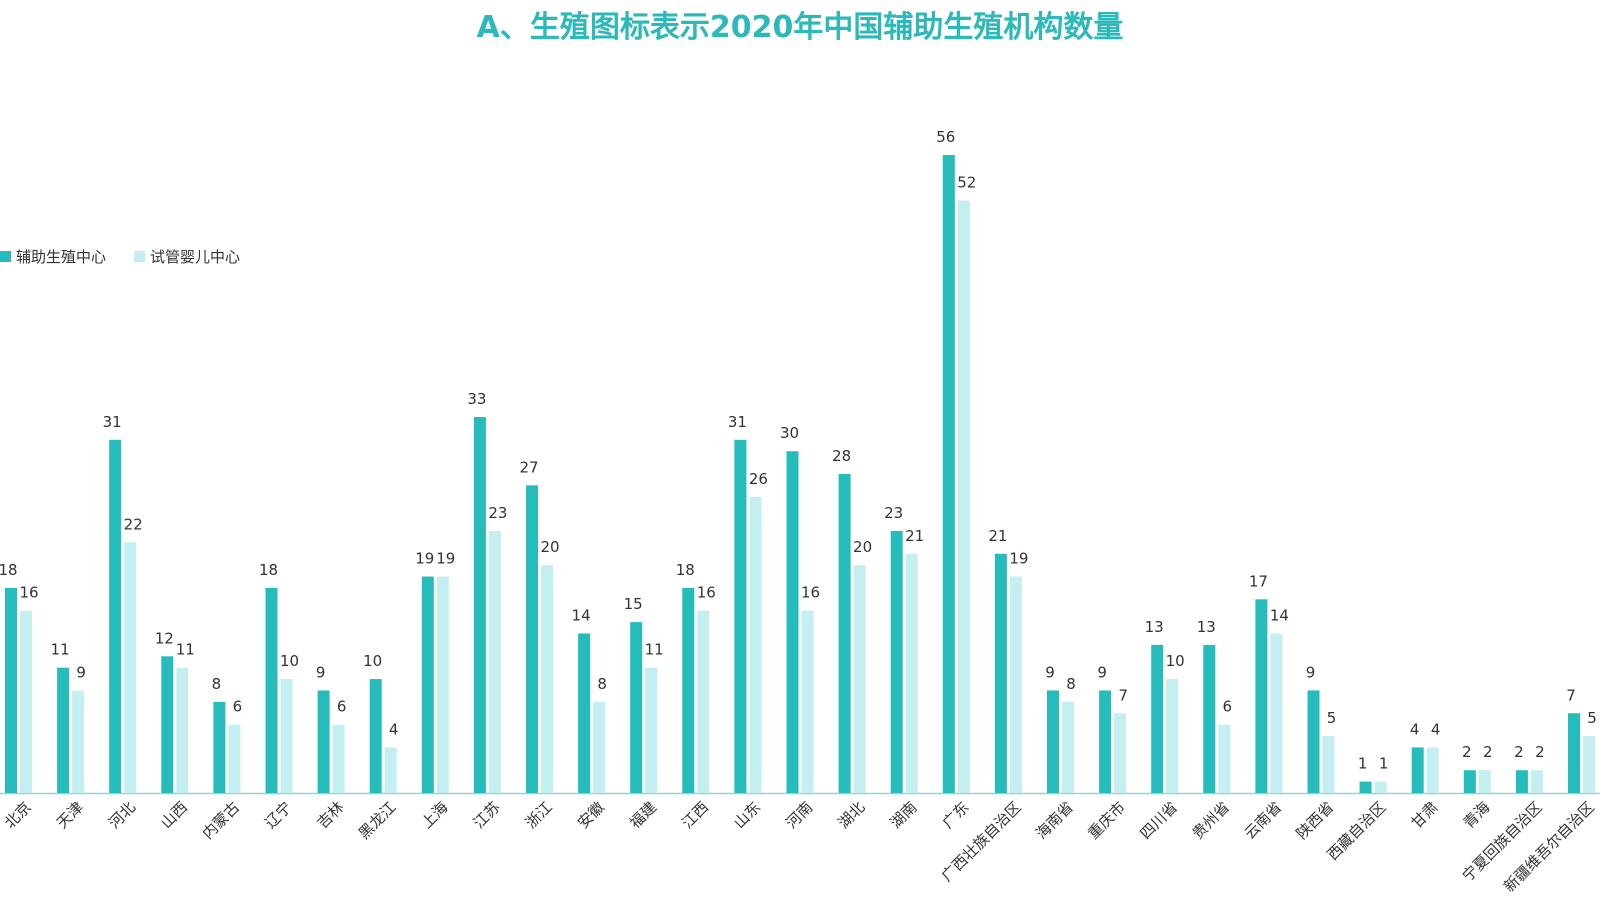 The height and width of the screenshot is (919, 1600). I want to click on data-label-s2-4: 6, so click(238, 707).